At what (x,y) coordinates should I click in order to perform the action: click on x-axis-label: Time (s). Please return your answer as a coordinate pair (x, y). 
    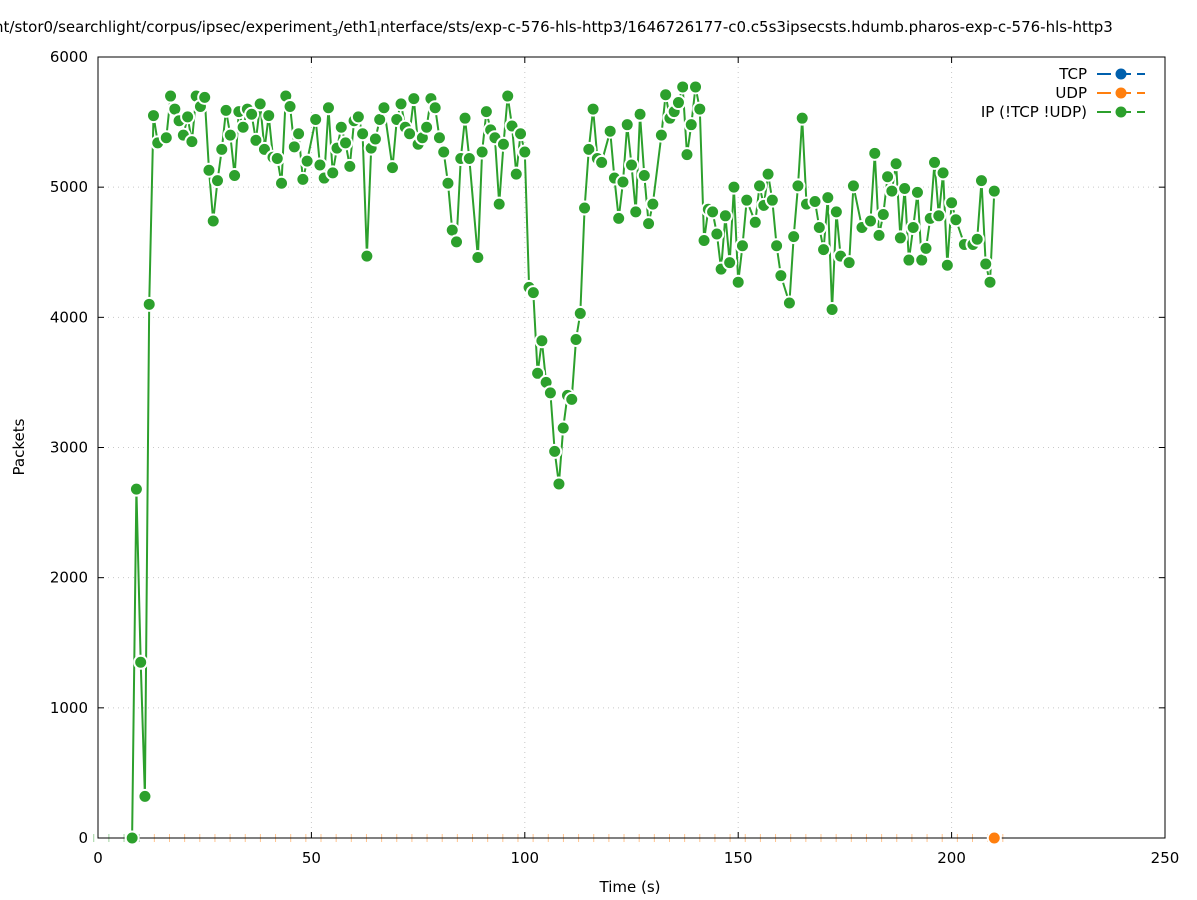
    Looking at the image, I should click on (630, 887).